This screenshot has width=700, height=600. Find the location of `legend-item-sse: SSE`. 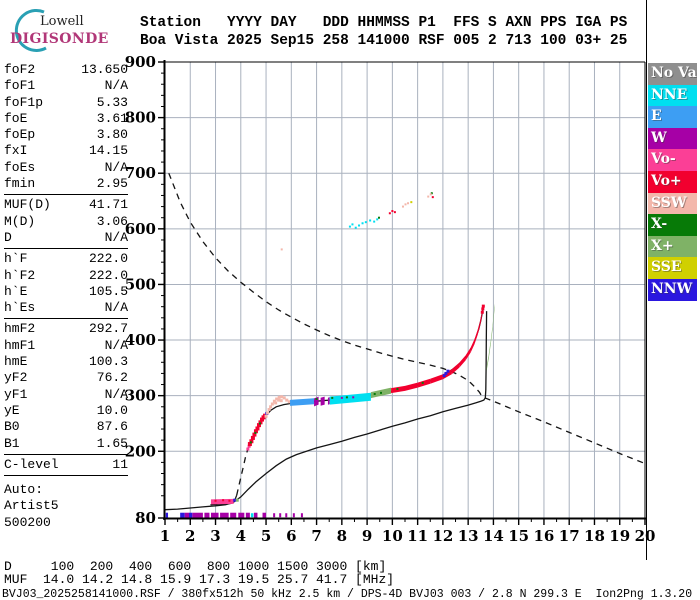

legend-item-sse: SSE is located at coordinates (672, 268).